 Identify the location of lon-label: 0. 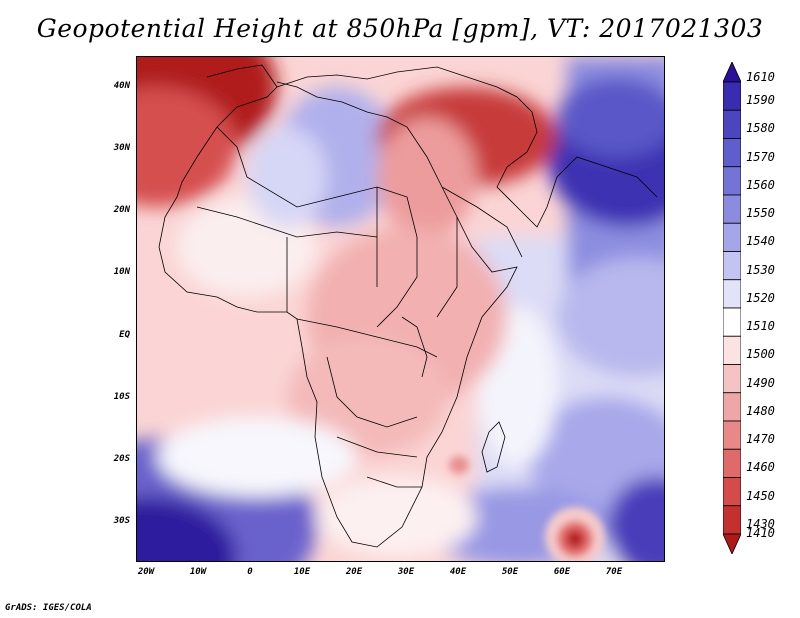
(250, 572).